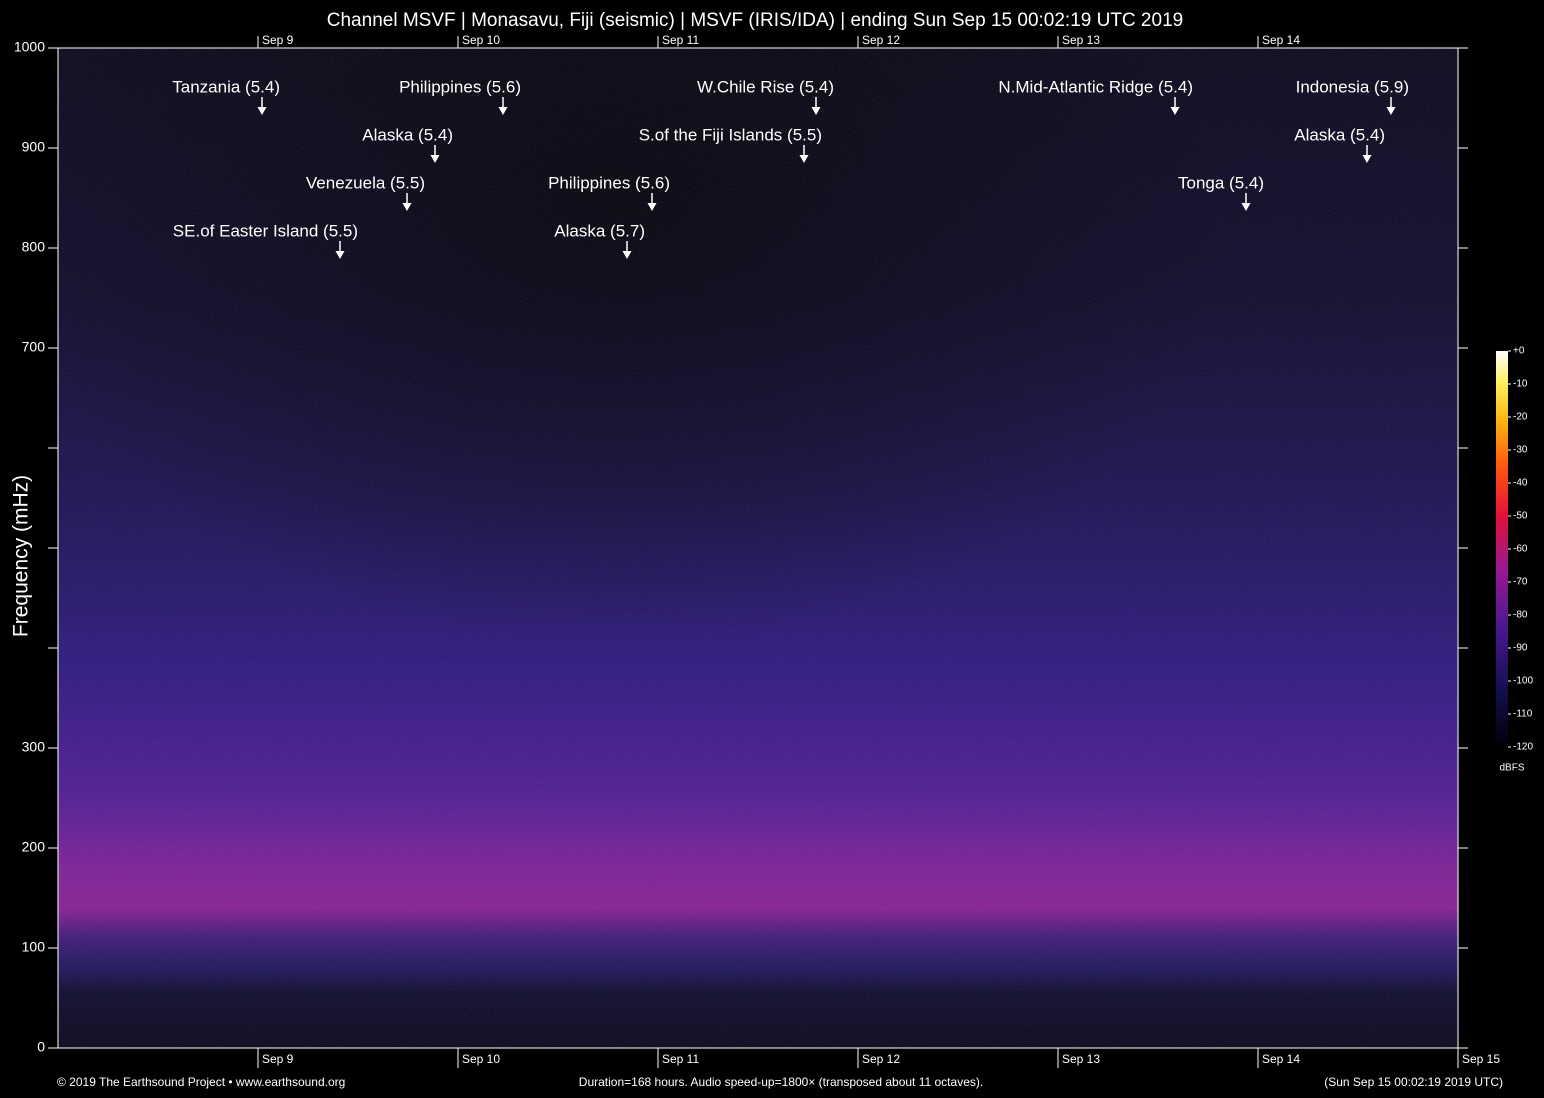 The width and height of the screenshot is (1544, 1098). I want to click on event-label: S.of the Fiji Islands (5.5), so click(730, 134).